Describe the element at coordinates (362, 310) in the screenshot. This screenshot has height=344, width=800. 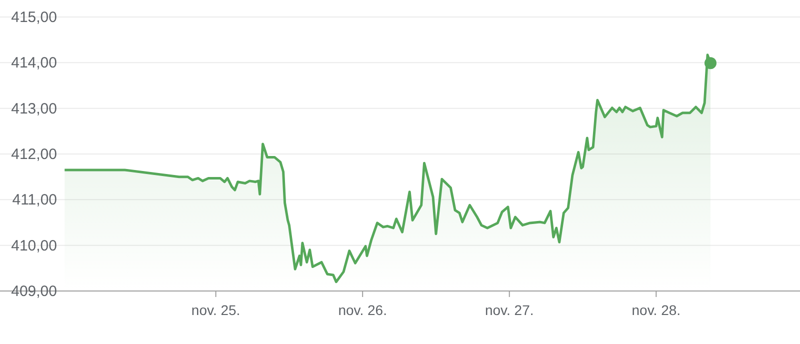
I see `x-tick-label: nov. 26.` at that location.